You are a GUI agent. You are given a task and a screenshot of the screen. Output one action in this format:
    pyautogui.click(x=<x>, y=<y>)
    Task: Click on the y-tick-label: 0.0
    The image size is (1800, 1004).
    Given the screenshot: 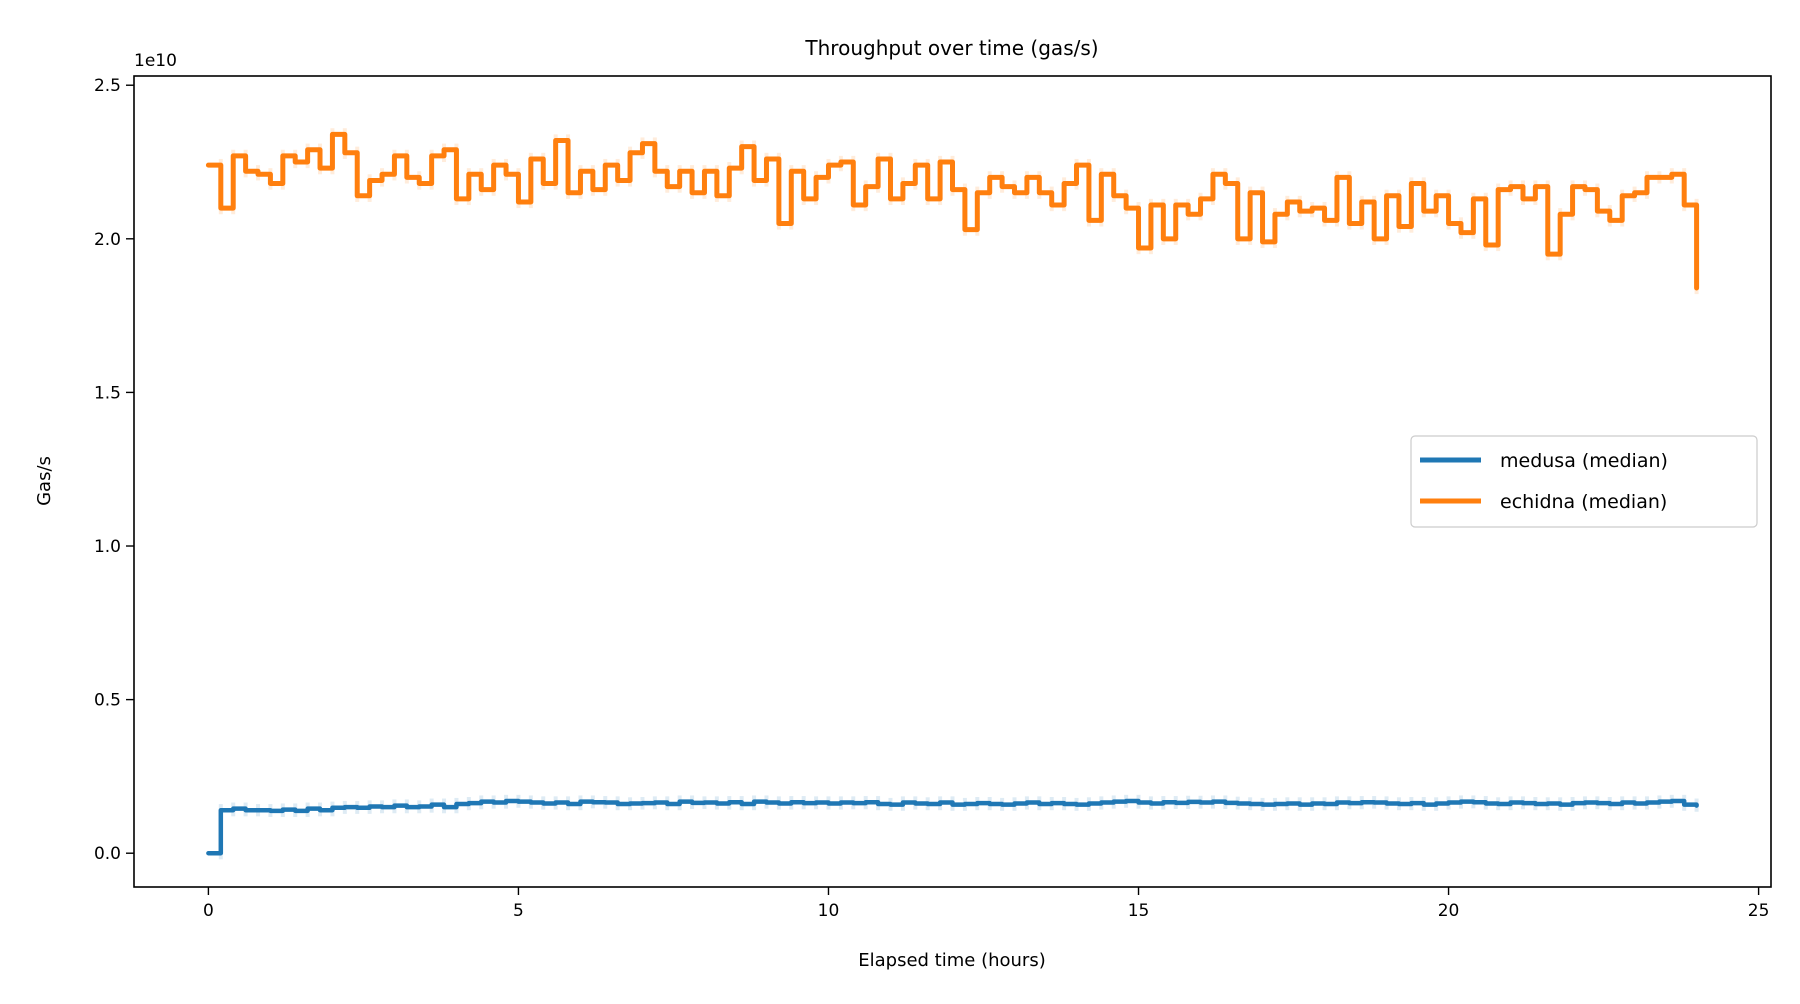 What is the action you would take?
    pyautogui.click(x=107, y=854)
    